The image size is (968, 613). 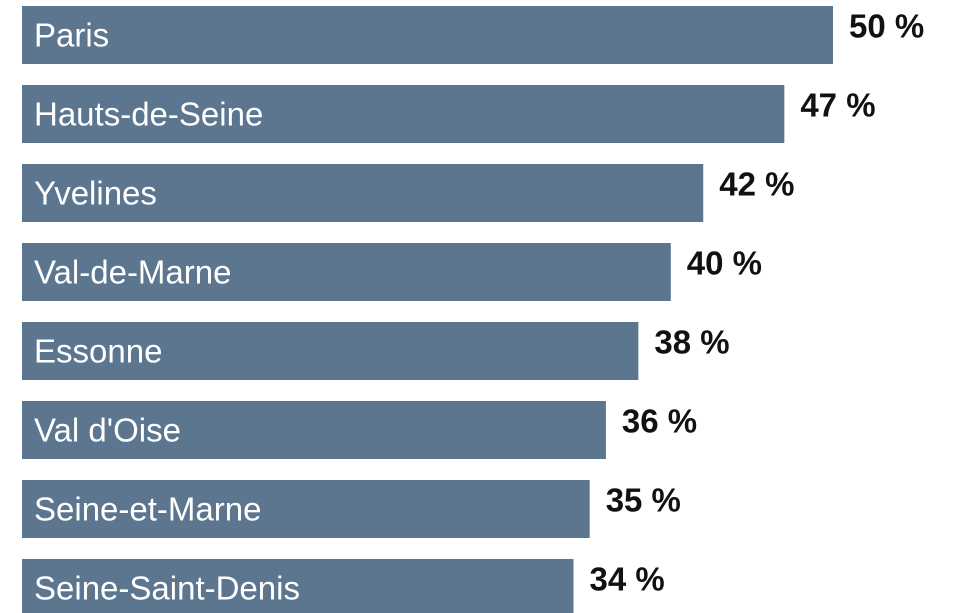 What do you see at coordinates (167, 588) in the screenshot?
I see `category-label: Seine-Saint-Denis` at bounding box center [167, 588].